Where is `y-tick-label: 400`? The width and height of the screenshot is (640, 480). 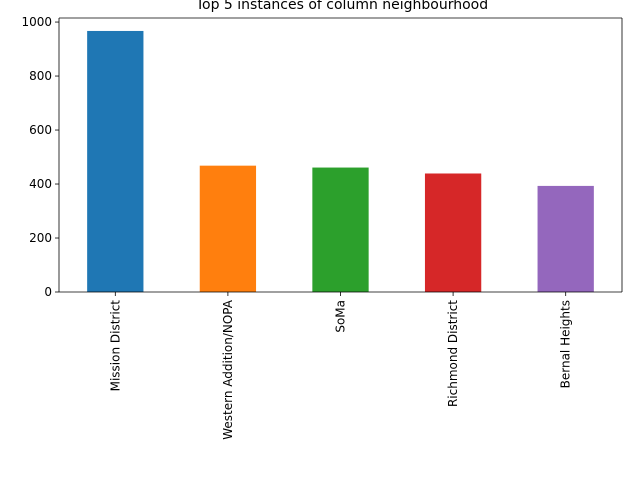 y-tick-label: 400 is located at coordinates (40, 184).